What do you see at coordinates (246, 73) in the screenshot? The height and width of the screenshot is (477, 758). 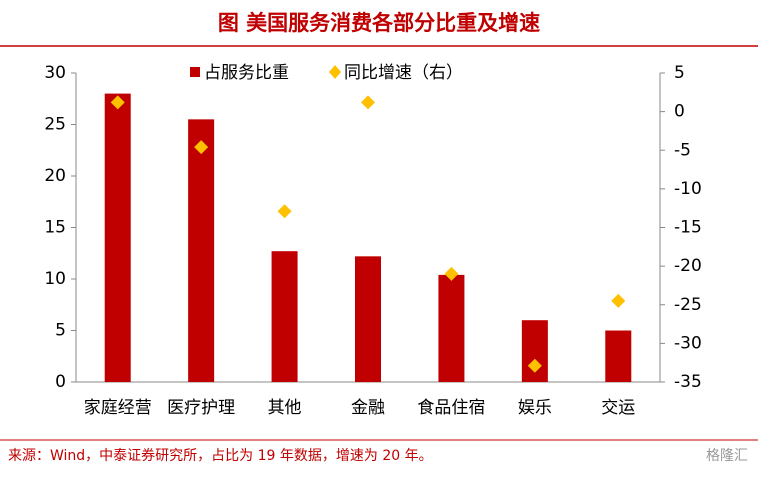 I see `legend-label: 占服务比重` at bounding box center [246, 73].